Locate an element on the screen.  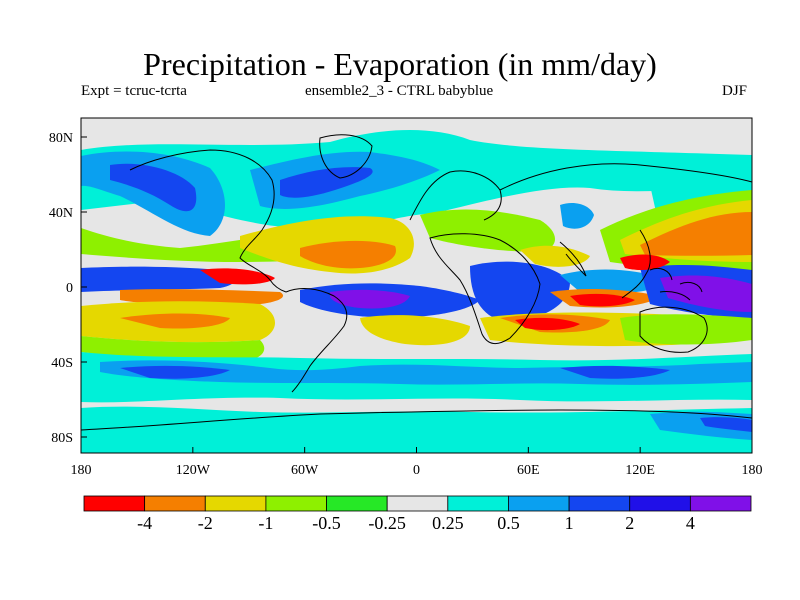
contour-orange-atlantic is located at coordinates (348, 254).